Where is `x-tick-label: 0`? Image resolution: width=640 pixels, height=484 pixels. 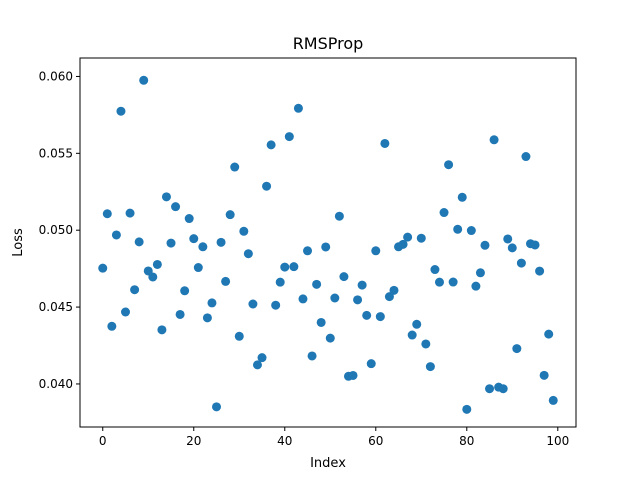 x-tick-label: 0 is located at coordinates (103, 441).